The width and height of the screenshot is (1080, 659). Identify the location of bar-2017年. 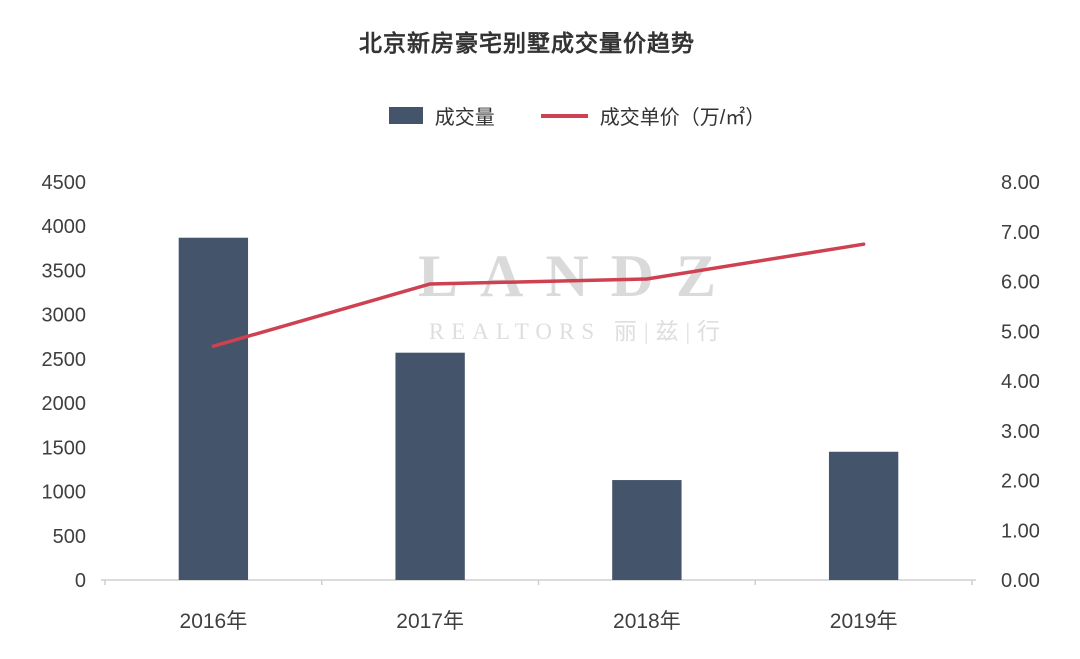
(430, 466).